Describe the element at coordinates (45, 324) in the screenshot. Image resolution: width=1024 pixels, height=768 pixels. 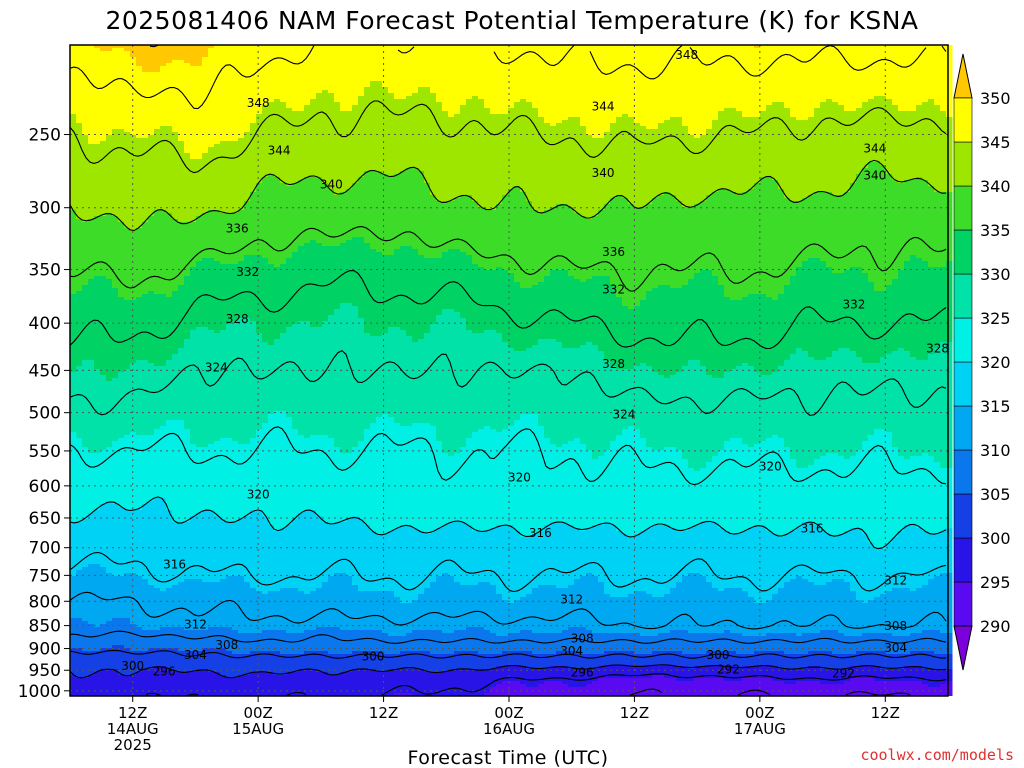
I see `y-tick-label: 400` at that location.